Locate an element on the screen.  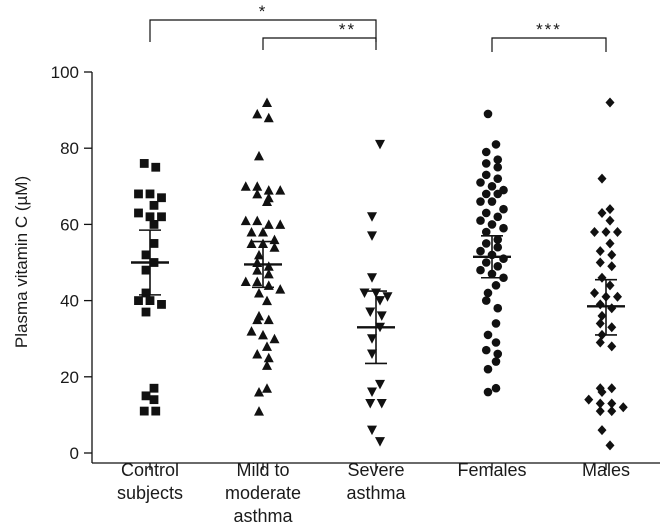
x-category-label: moderate is located at coordinates (263, 493).